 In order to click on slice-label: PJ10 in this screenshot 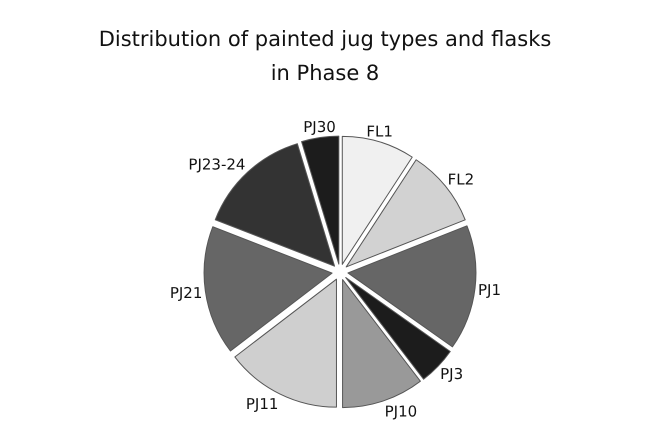, I will do `click(401, 411)`.